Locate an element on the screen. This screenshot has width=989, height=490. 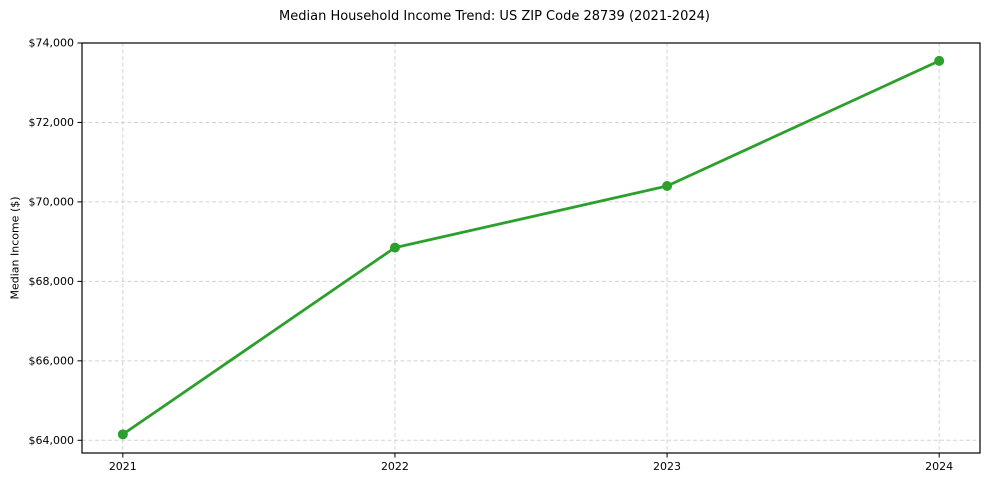
y-tick-label: $74,000 is located at coordinates (52, 43).